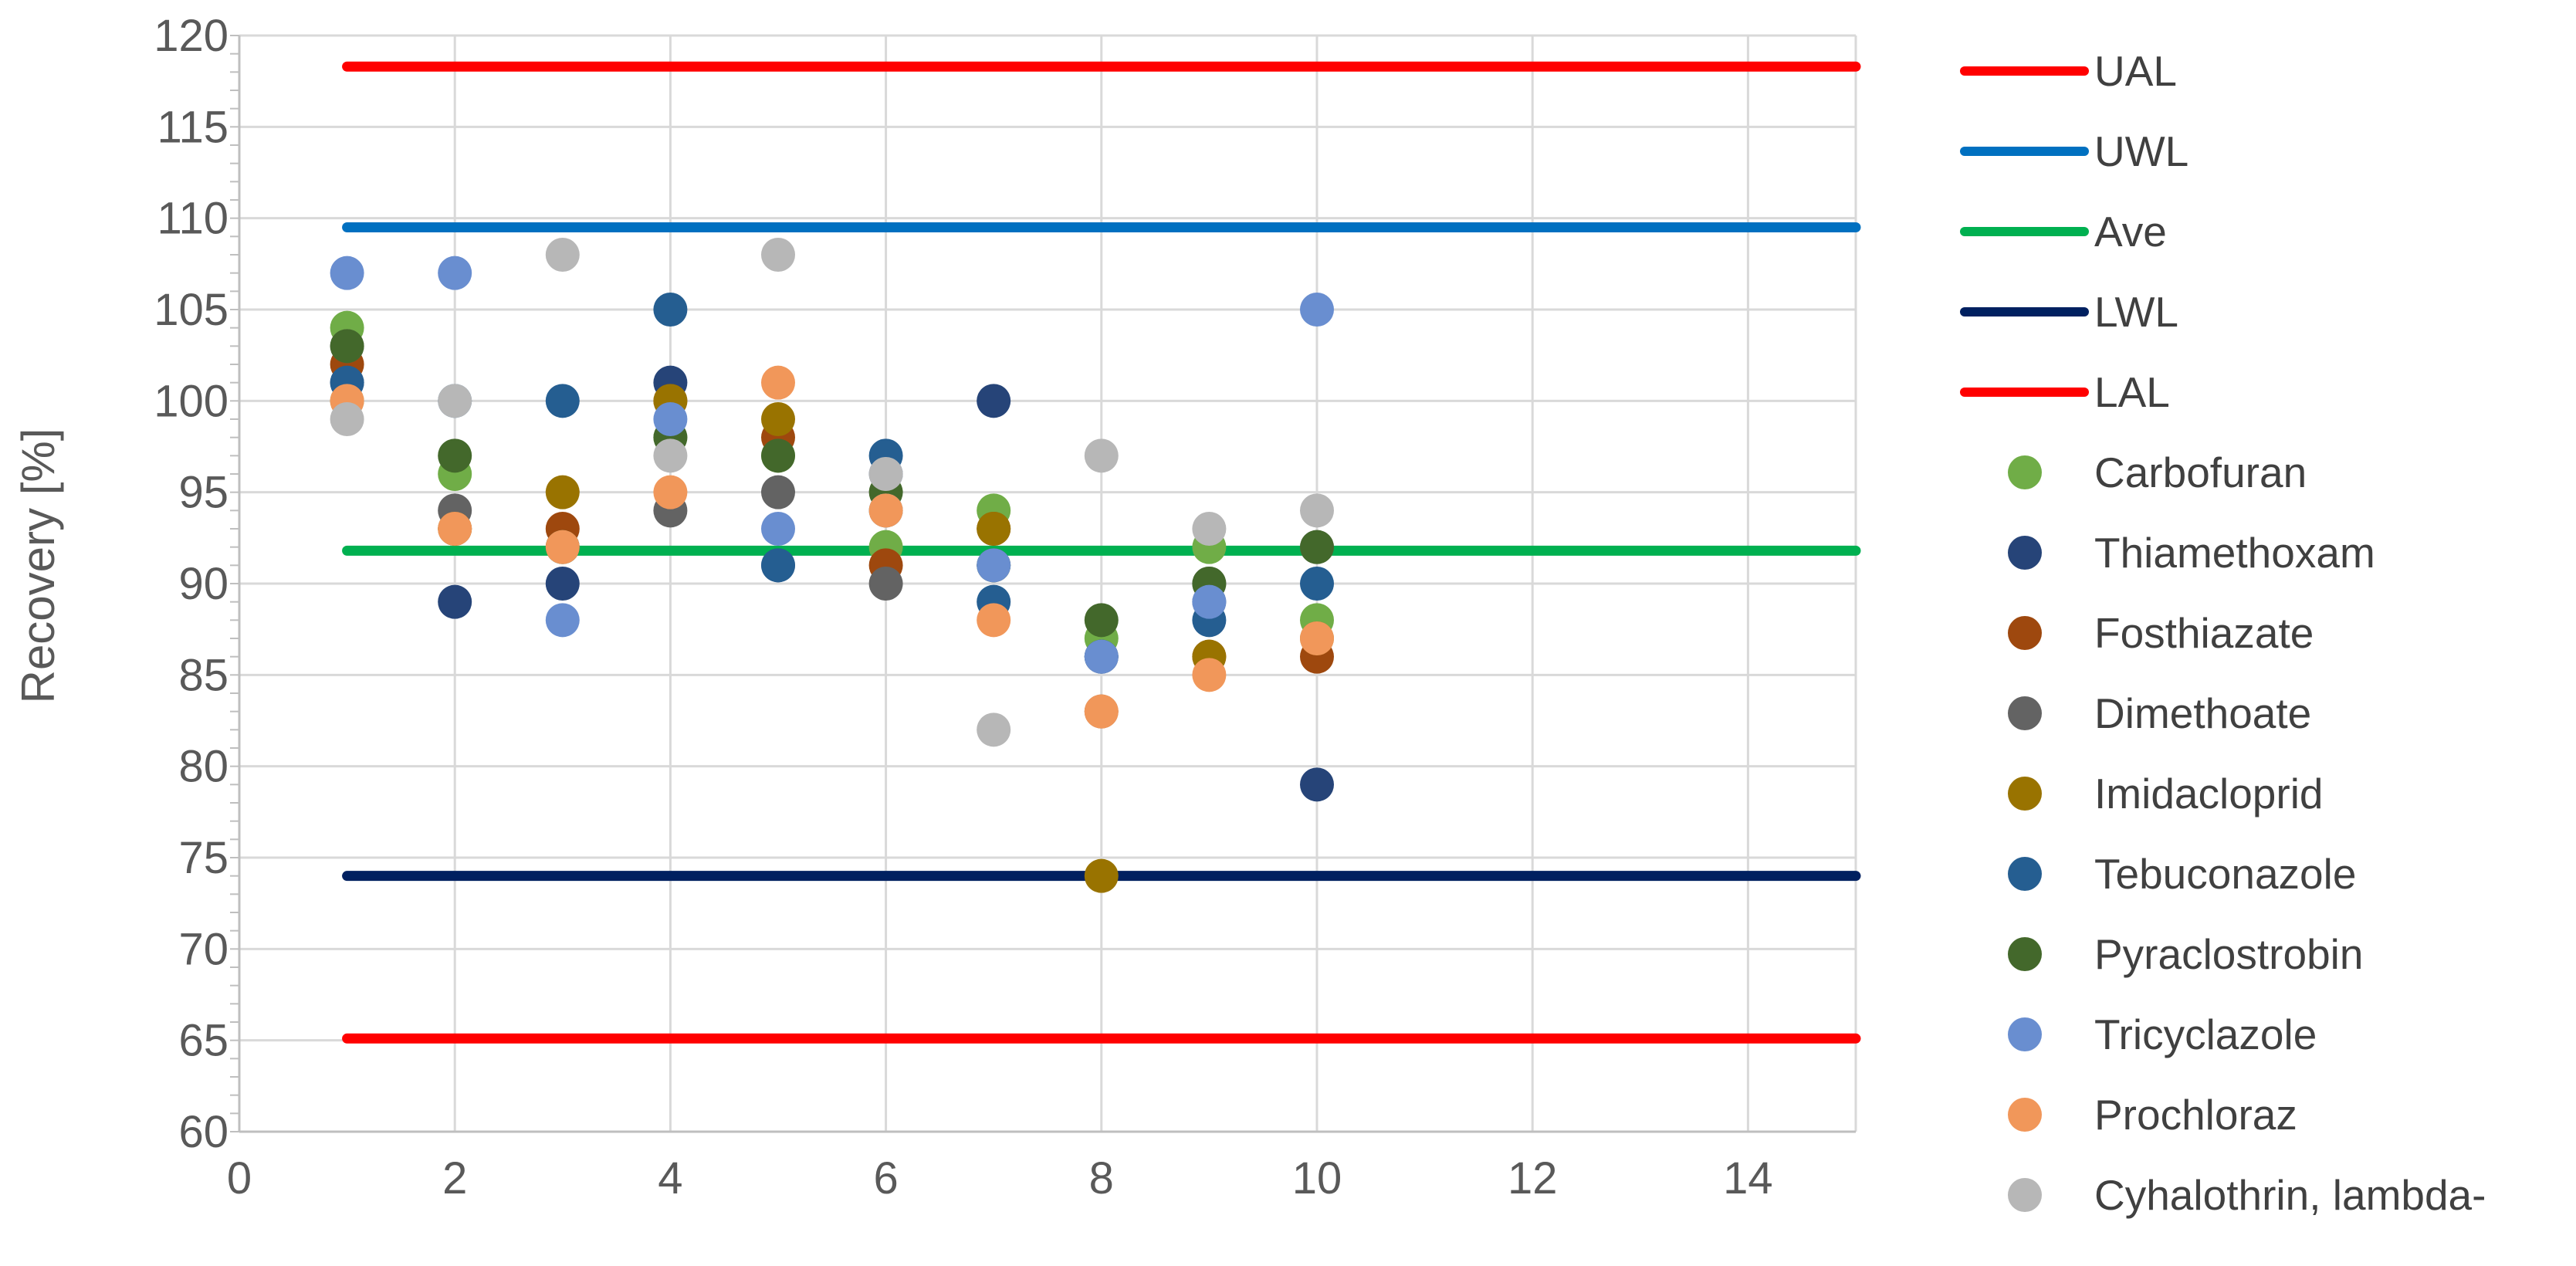  What do you see at coordinates (885, 1178) in the screenshot?
I see `x-tick-label: 6` at bounding box center [885, 1178].